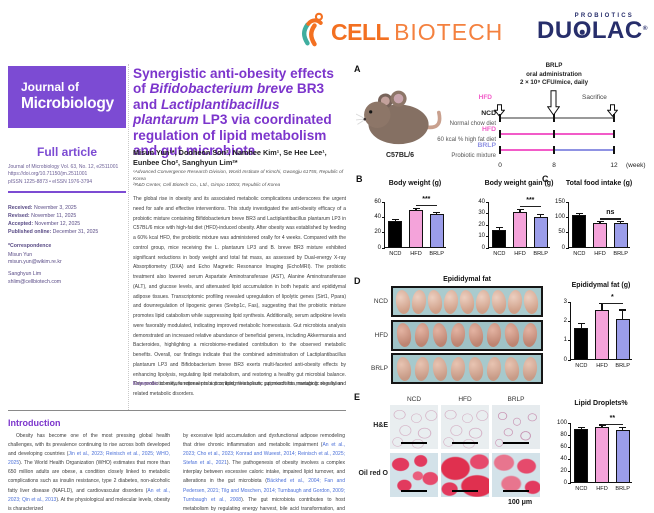 This screenshot has width=654, height=513. What do you see at coordinates (399, 155) in the screenshot?
I see `mouse-strain-label: C57BL/6` at bounding box center [399, 155].